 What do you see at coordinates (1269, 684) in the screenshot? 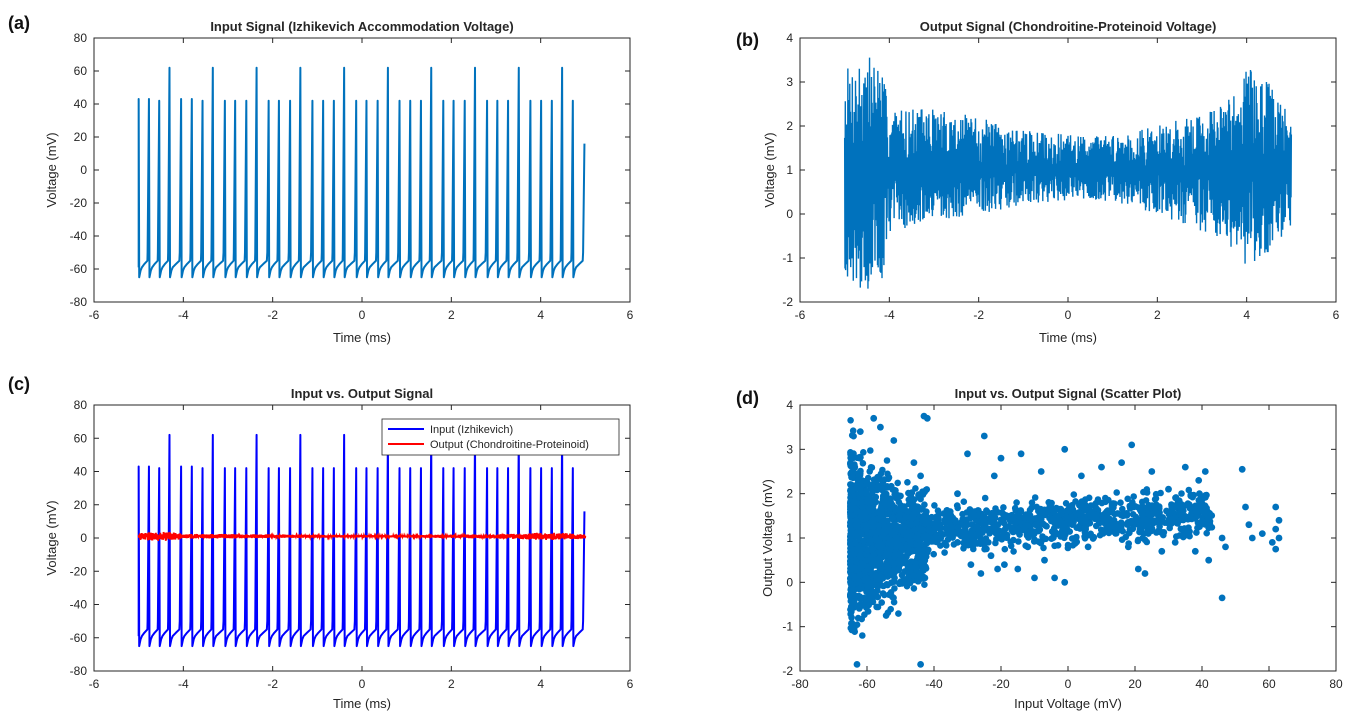
I see `x-tick-label: 60` at bounding box center [1269, 684].